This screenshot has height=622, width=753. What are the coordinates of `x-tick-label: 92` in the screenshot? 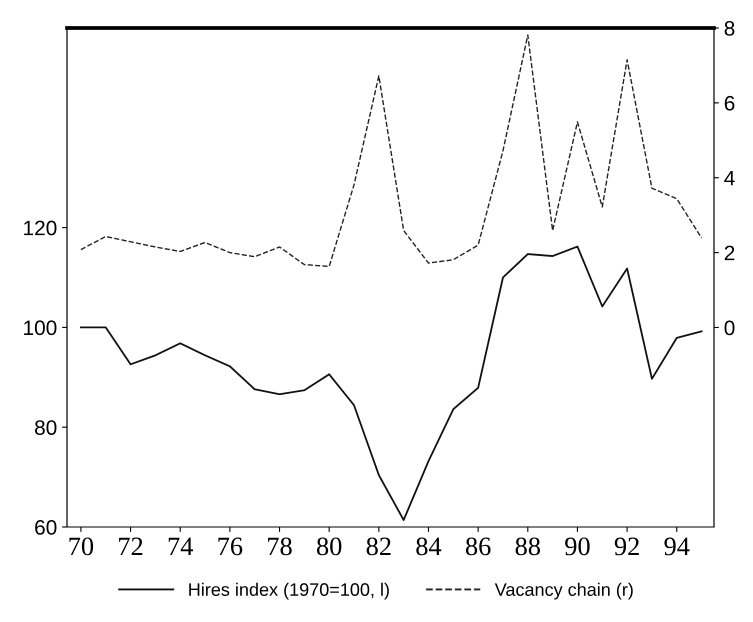 It's located at (626, 547).